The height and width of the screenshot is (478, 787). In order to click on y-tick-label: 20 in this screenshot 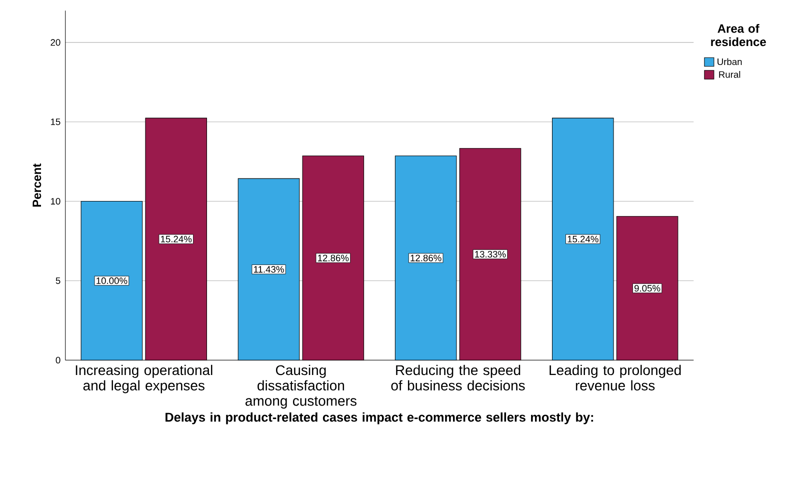, I will do `click(55, 42)`.